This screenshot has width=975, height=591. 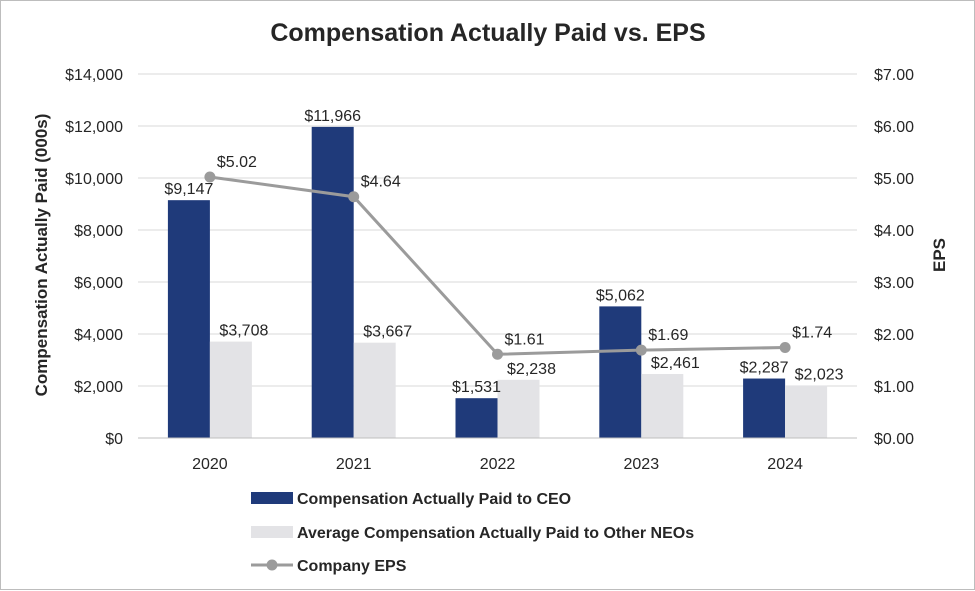 What do you see at coordinates (525, 339) in the screenshot?
I see `data-label-eps: $1.61` at bounding box center [525, 339].